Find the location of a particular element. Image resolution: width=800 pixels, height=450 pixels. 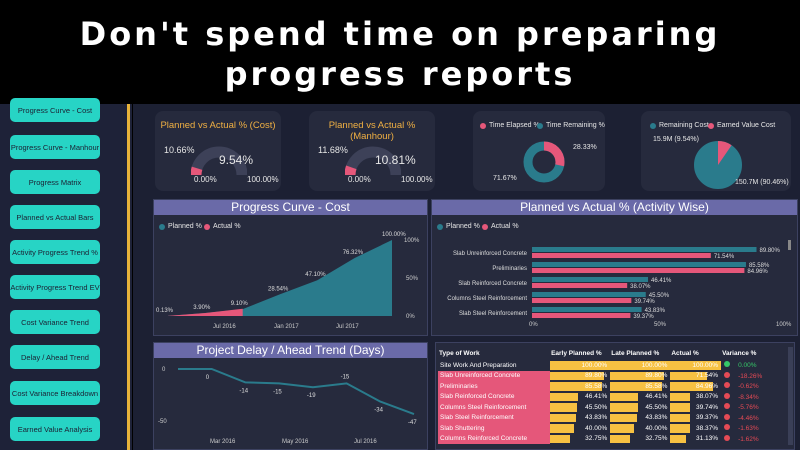

donut-elapsed-label: 28.33% is located at coordinates (585, 147).